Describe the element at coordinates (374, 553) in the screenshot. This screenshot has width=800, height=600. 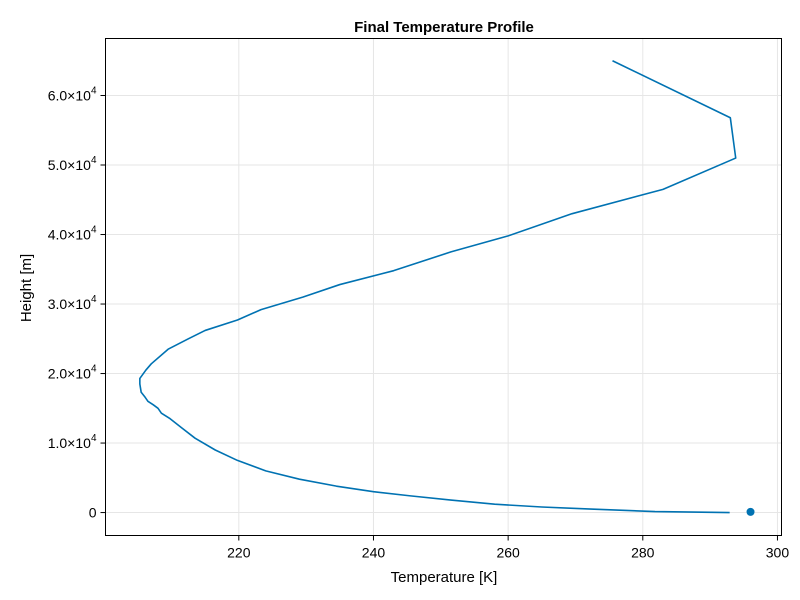
I see `x-tick-label: 240` at that location.